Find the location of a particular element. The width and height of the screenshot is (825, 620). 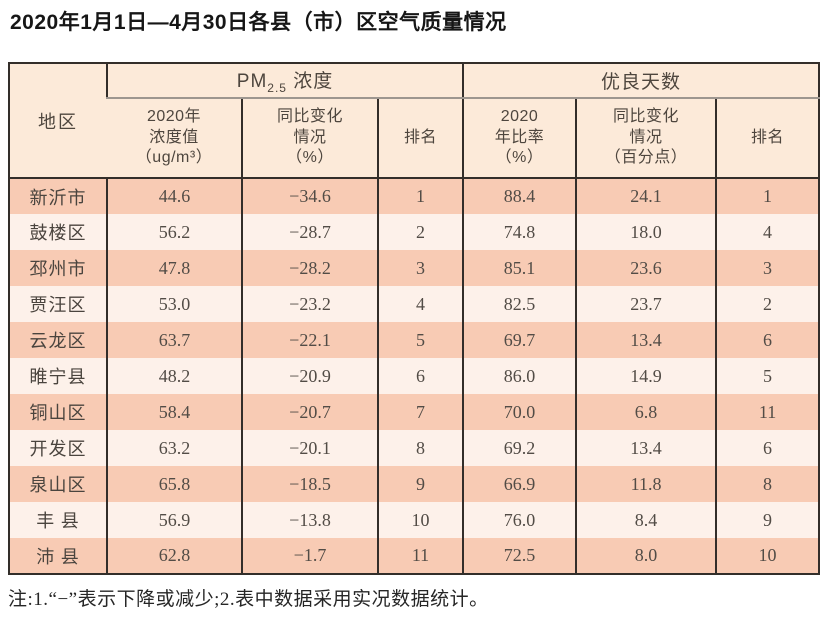

table-row: 睢宁县 48.2 −20.9 6 86.0 14.9 5 is located at coordinates (414, 376).